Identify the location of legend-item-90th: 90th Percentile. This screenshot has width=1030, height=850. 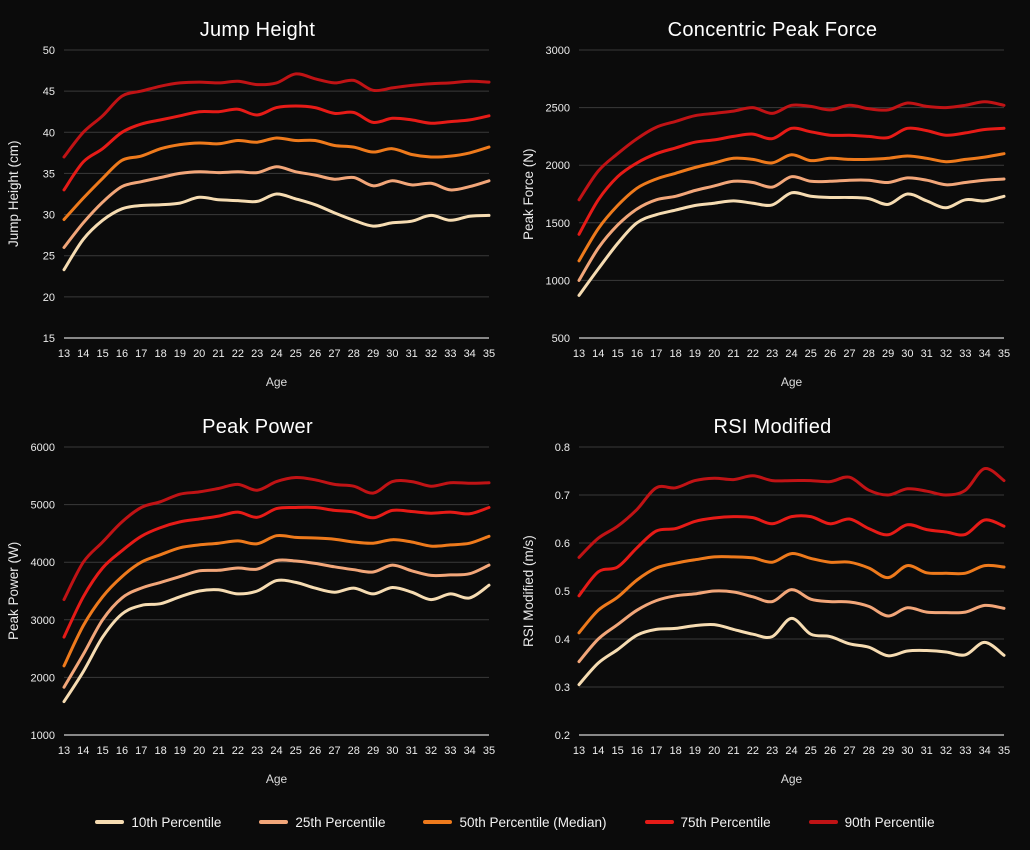
(871, 822).